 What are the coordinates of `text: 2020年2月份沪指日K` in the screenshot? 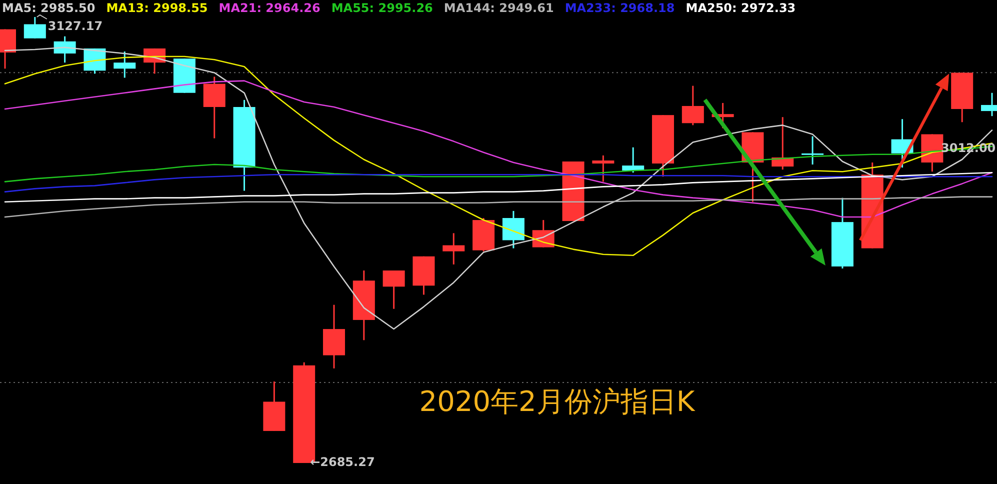 It's located at (557, 401).